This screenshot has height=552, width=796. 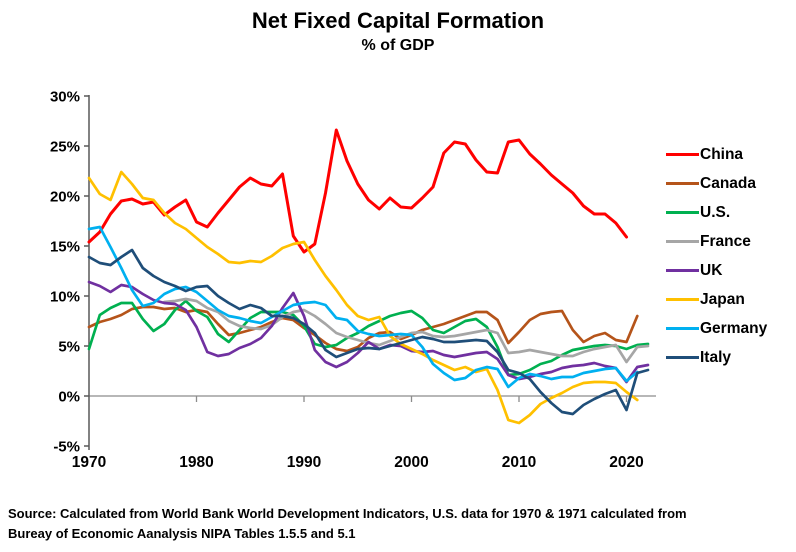 I want to click on legend-item-germany: Germany, so click(x=731, y=328).